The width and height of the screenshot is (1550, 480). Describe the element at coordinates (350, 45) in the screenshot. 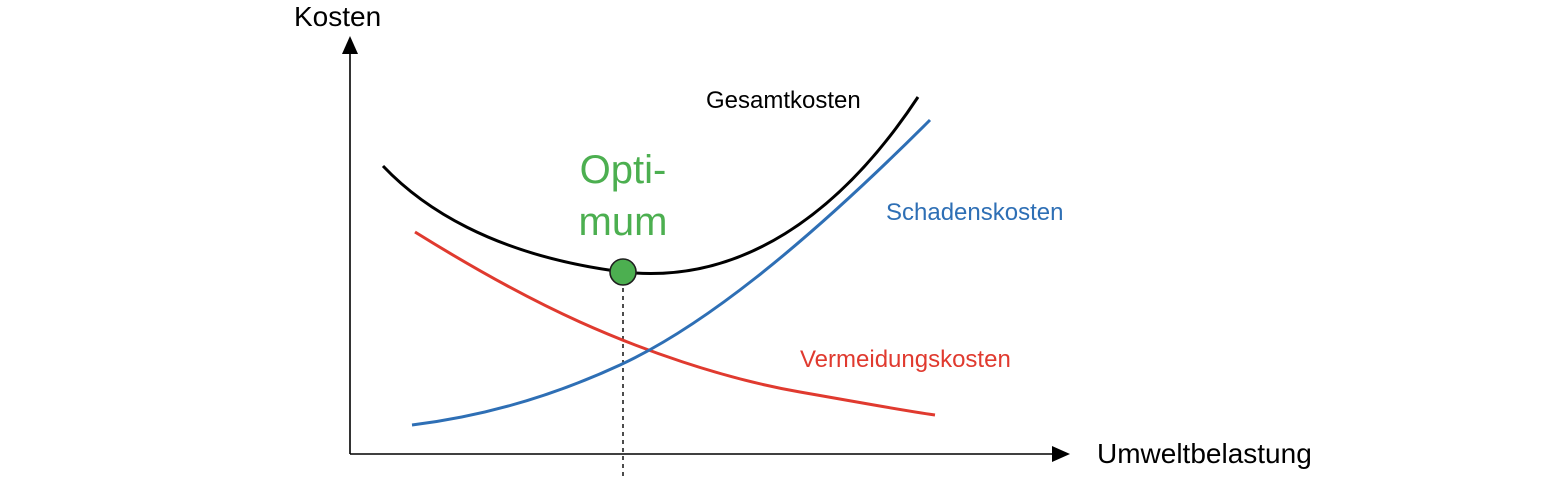

I see `y-axis-arrowhead` at that location.